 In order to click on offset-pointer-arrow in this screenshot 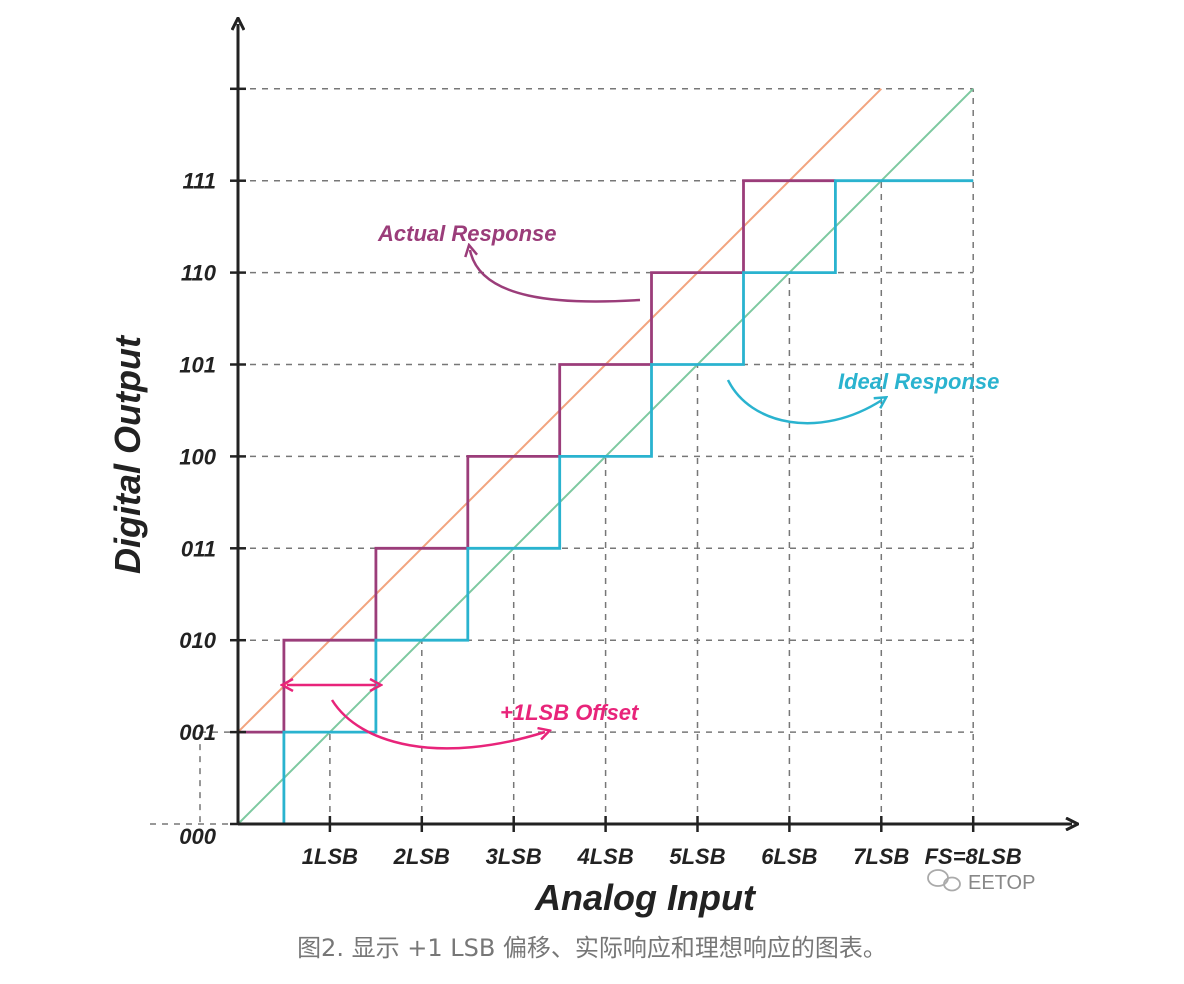, I will do `click(437, 724)`.